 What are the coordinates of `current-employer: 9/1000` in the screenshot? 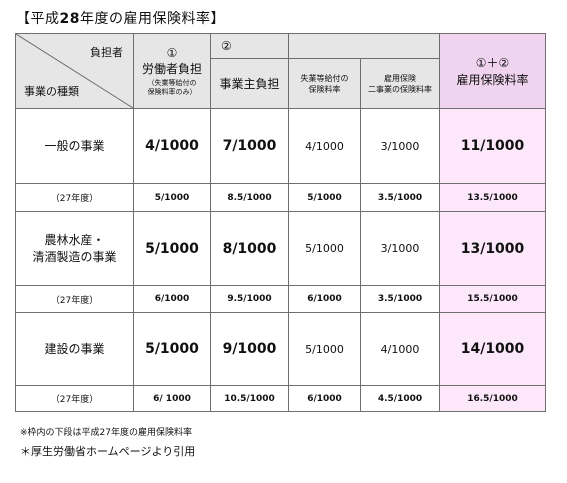 It's located at (249, 349).